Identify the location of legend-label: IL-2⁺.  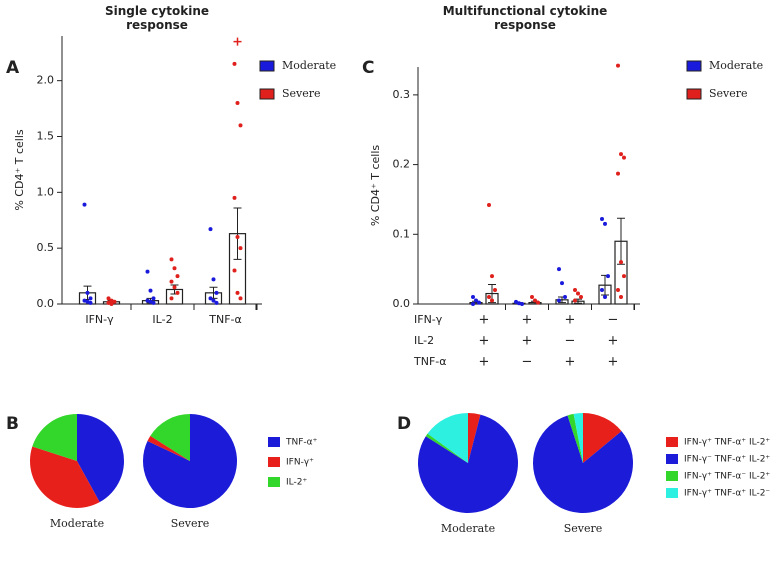
(296, 483).